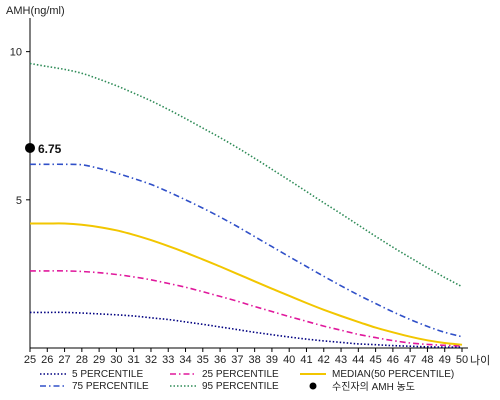 The height and width of the screenshot is (400, 500). Describe the element at coordinates (313, 386) in the screenshot. I see `legend-marker-swatch` at that location.